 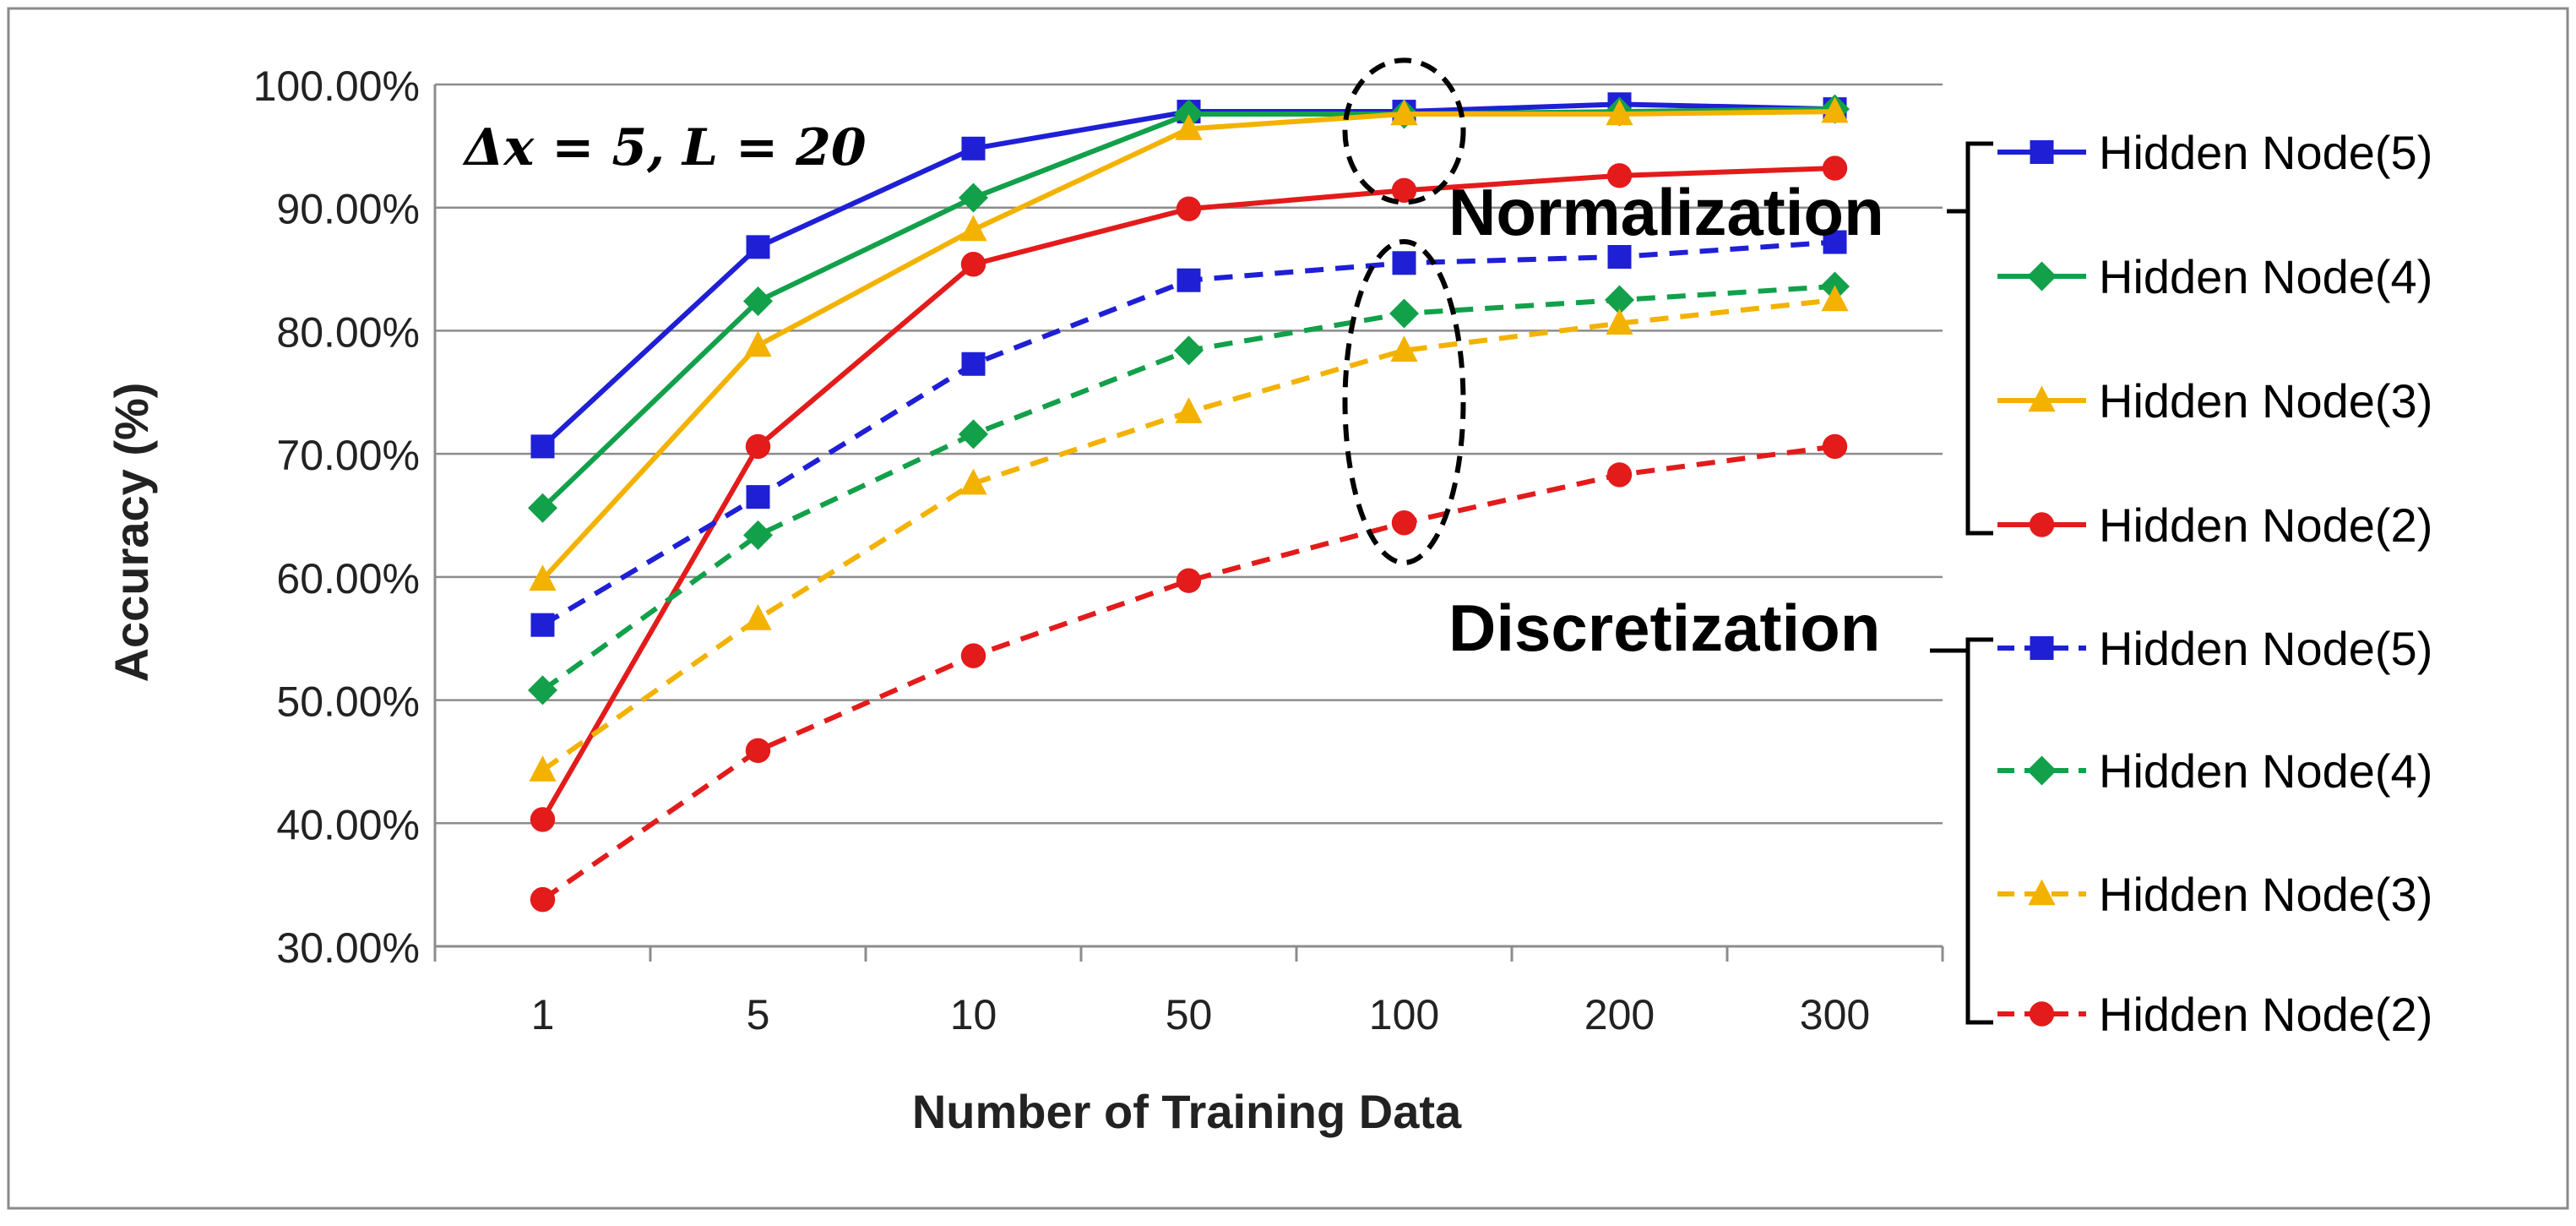 What do you see at coordinates (348, 824) in the screenshot?
I see `y-tick-label: 40.00%` at bounding box center [348, 824].